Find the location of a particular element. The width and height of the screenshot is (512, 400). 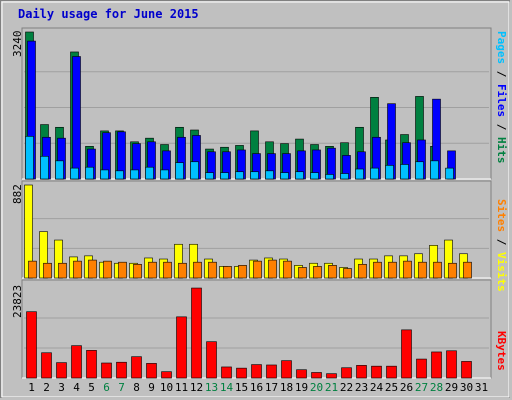

top-y-max-label: 3240 is located at coordinates (17, 44).